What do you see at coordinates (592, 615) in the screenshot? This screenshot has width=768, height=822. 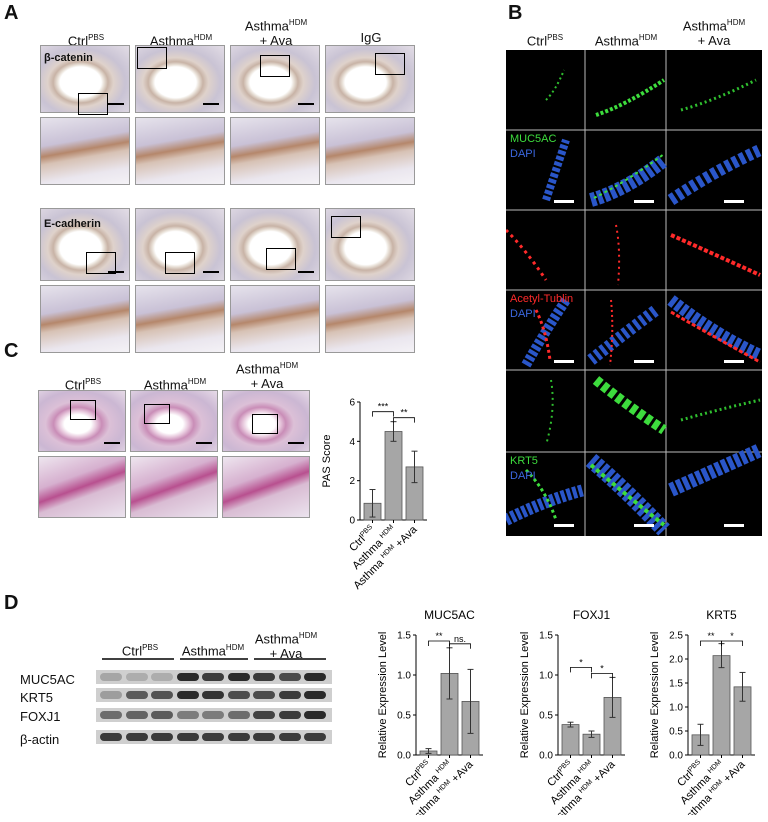 I see `chart-title: FOXJ1` at bounding box center [592, 615].